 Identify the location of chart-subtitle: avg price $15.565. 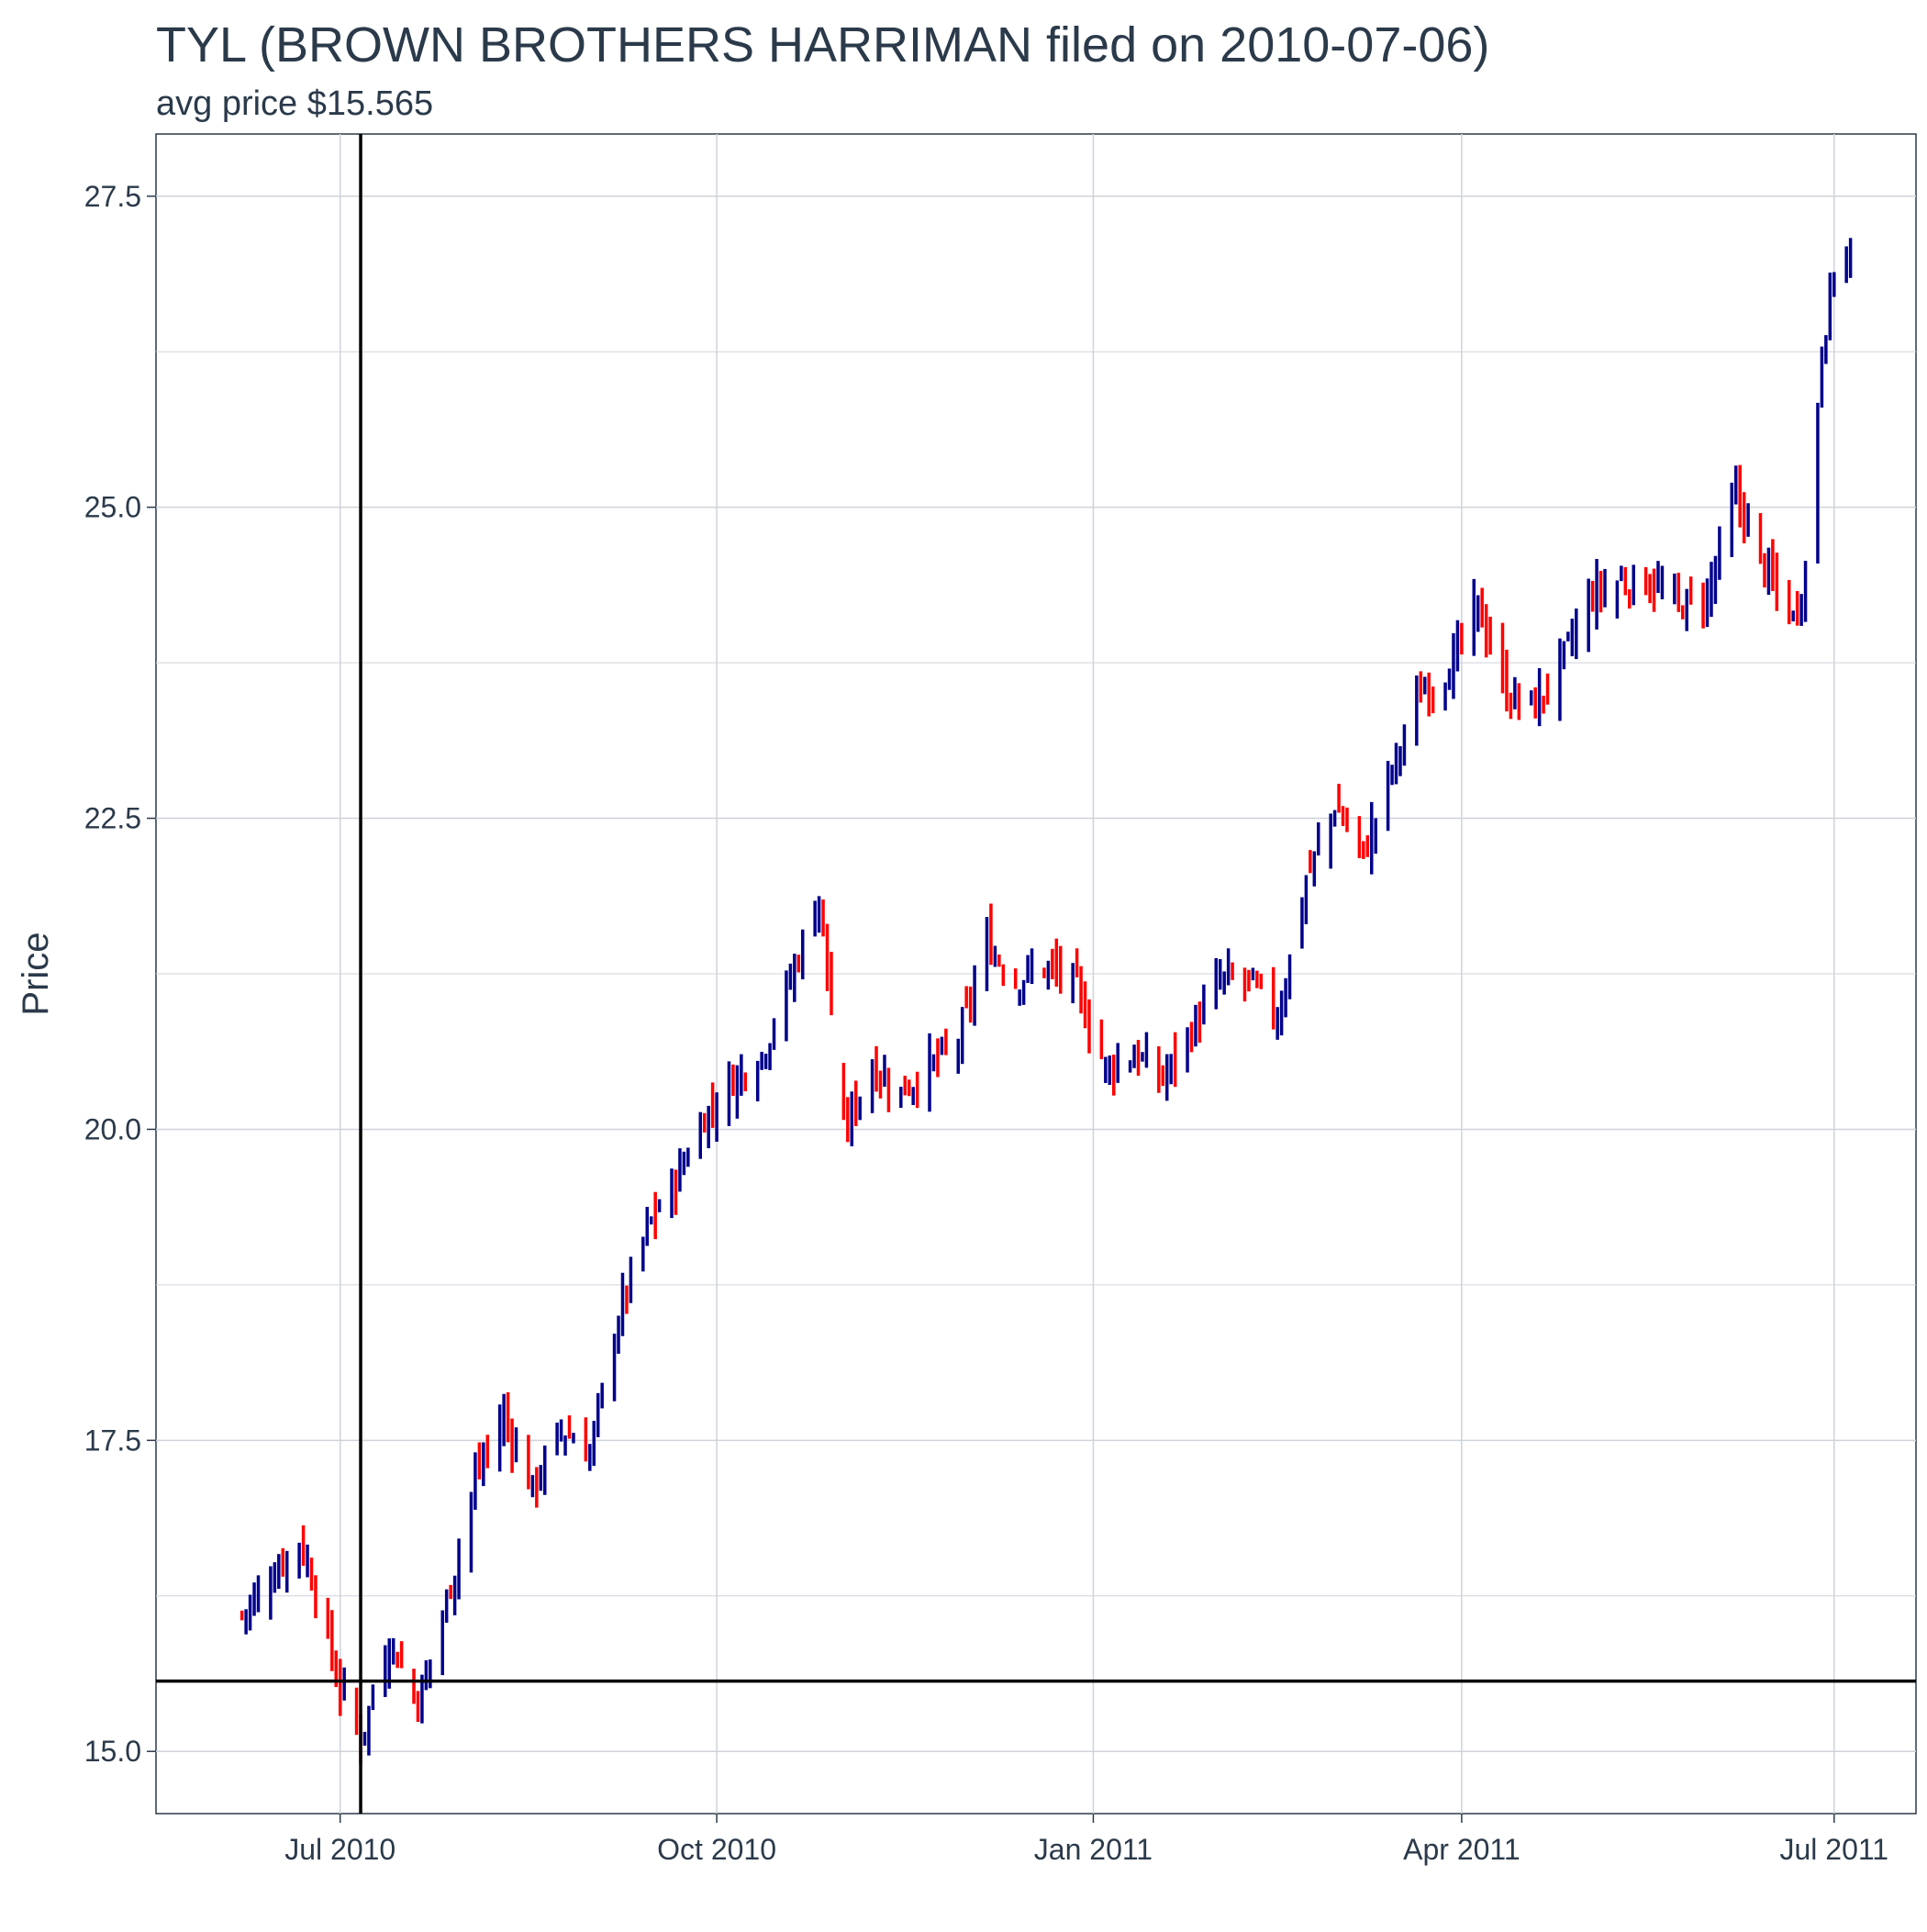
(295, 103).